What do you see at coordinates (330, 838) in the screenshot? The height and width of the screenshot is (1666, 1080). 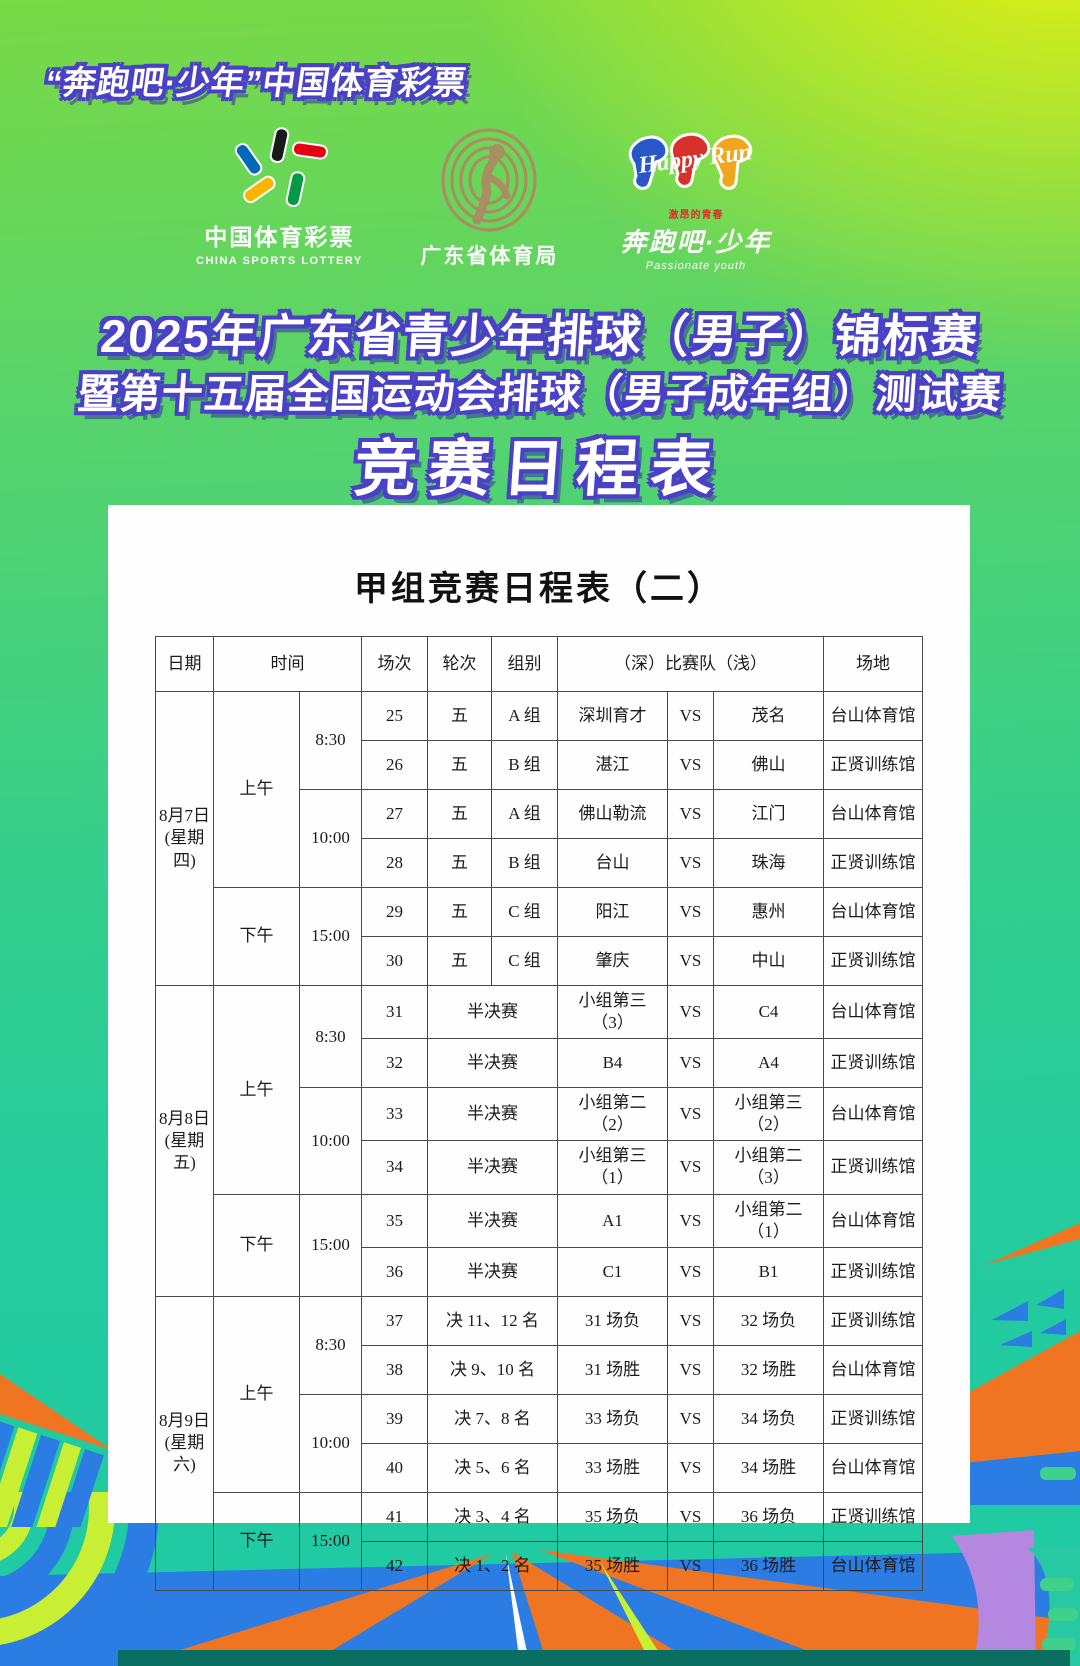 I see `time-cell: 10:00` at bounding box center [330, 838].